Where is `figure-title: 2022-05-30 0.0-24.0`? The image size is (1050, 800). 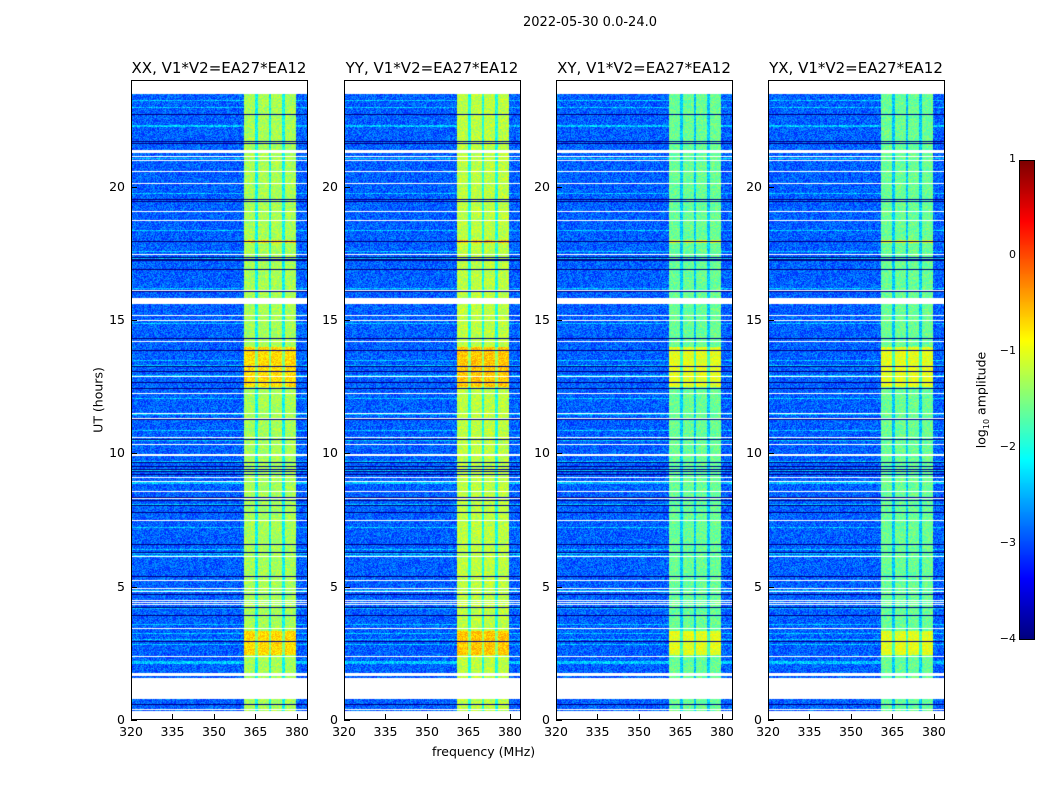 figure-title: 2022-05-30 0.0-24.0 is located at coordinates (590, 22).